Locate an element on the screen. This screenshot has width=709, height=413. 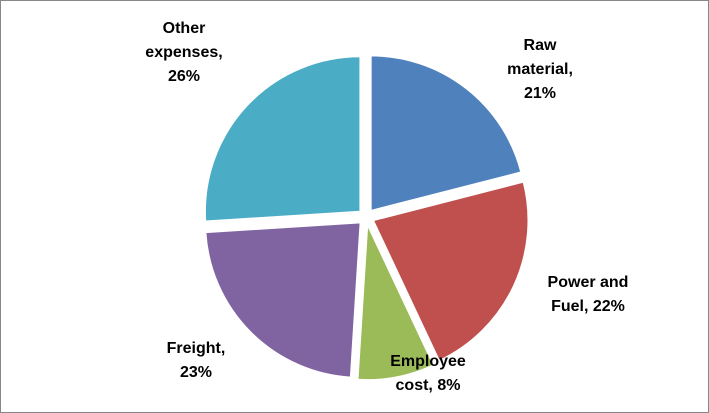
data-label: Freight, 23% is located at coordinates (196, 360).